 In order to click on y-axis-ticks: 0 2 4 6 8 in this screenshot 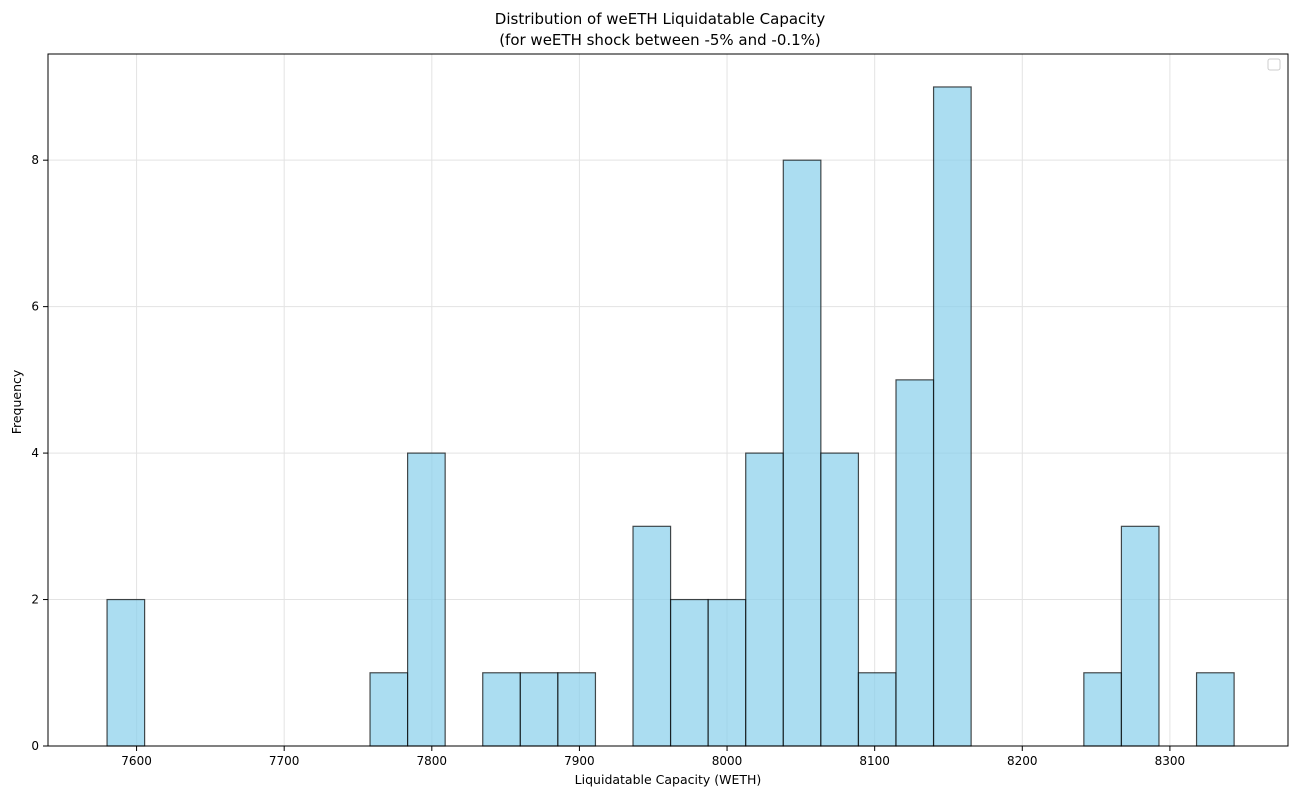, I will do `click(39, 453)`.